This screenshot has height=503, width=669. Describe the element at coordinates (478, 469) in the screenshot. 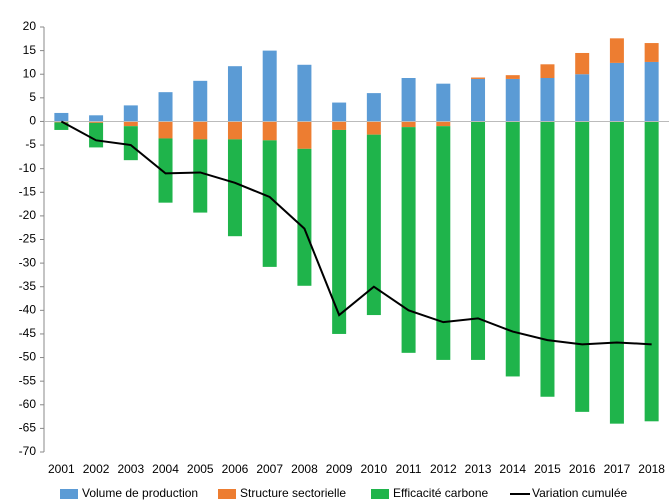

I see `x-tick-label: 2013` at that location.